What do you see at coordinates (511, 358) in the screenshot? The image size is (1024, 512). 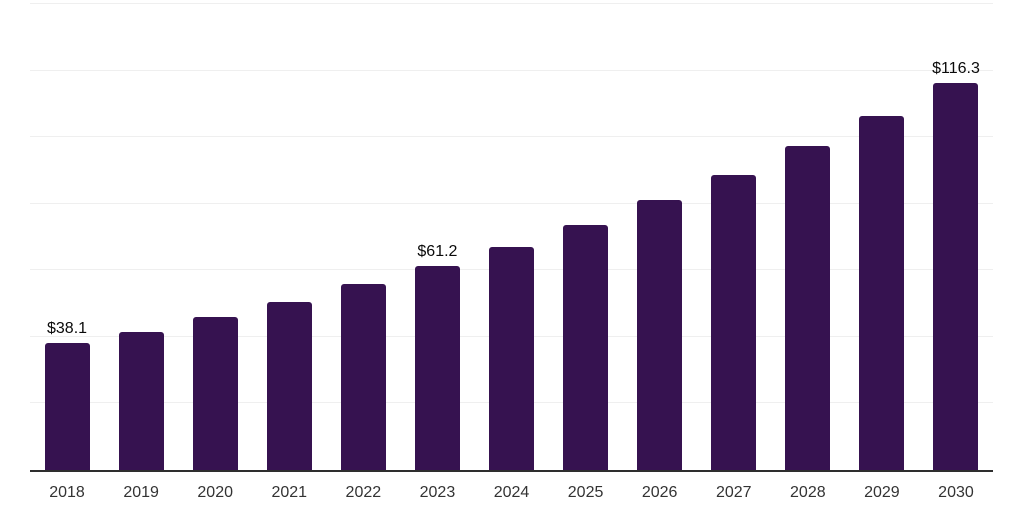 I see `bar-2024` at bounding box center [511, 358].